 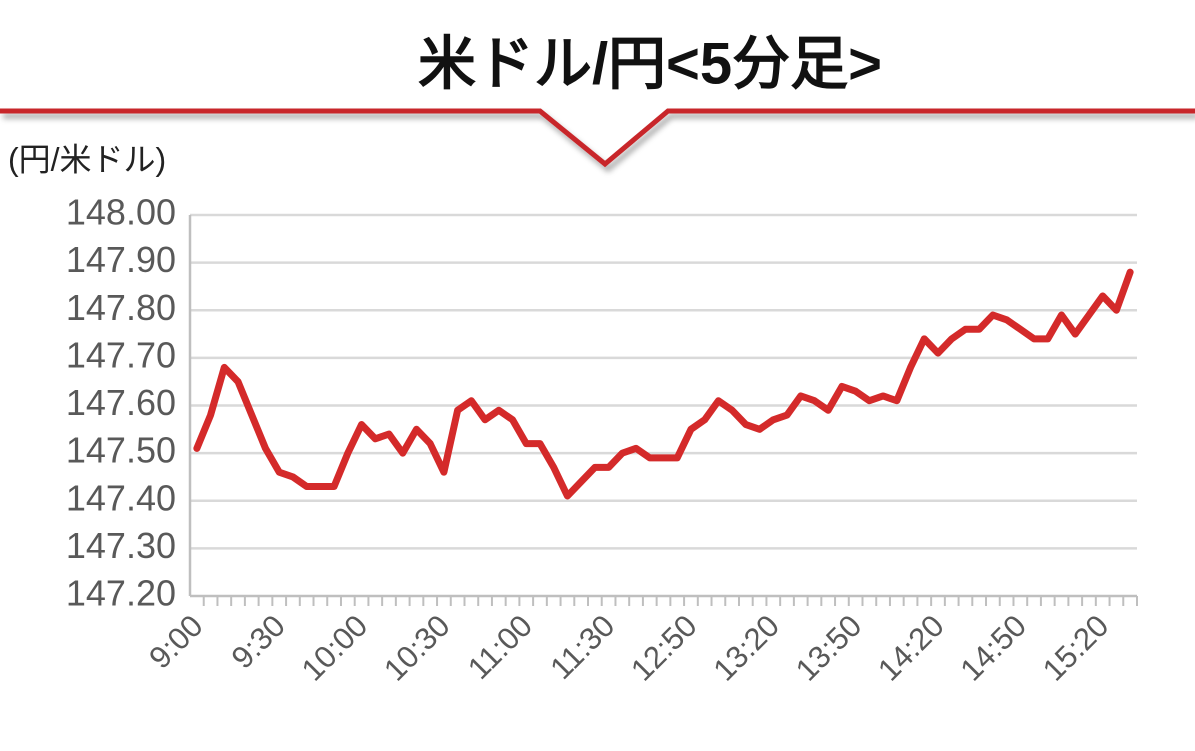 What do you see at coordinates (993, 648) in the screenshot?
I see `x-tick-label: 14:50` at bounding box center [993, 648].